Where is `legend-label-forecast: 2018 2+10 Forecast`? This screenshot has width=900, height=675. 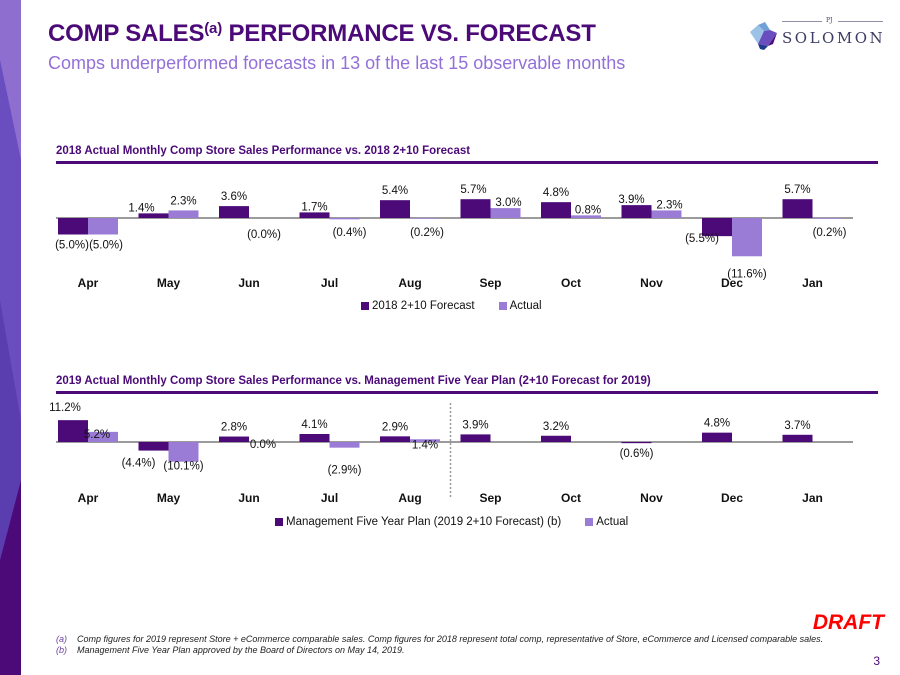 legend-label-forecast: 2018 2+10 Forecast is located at coordinates (423, 306).